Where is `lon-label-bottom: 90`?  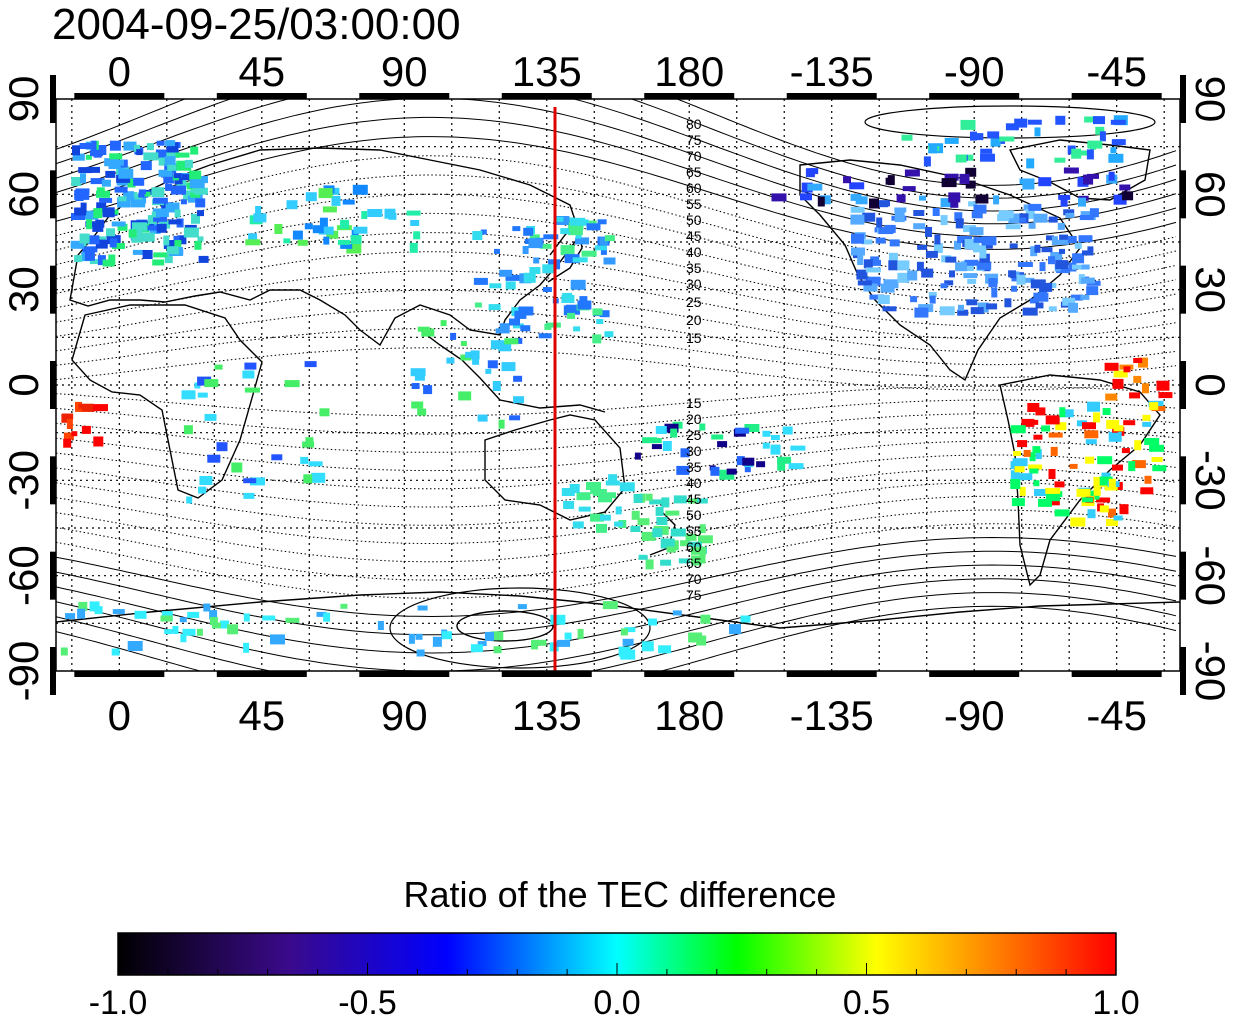
lon-label-bottom: 90 is located at coordinates (404, 715).